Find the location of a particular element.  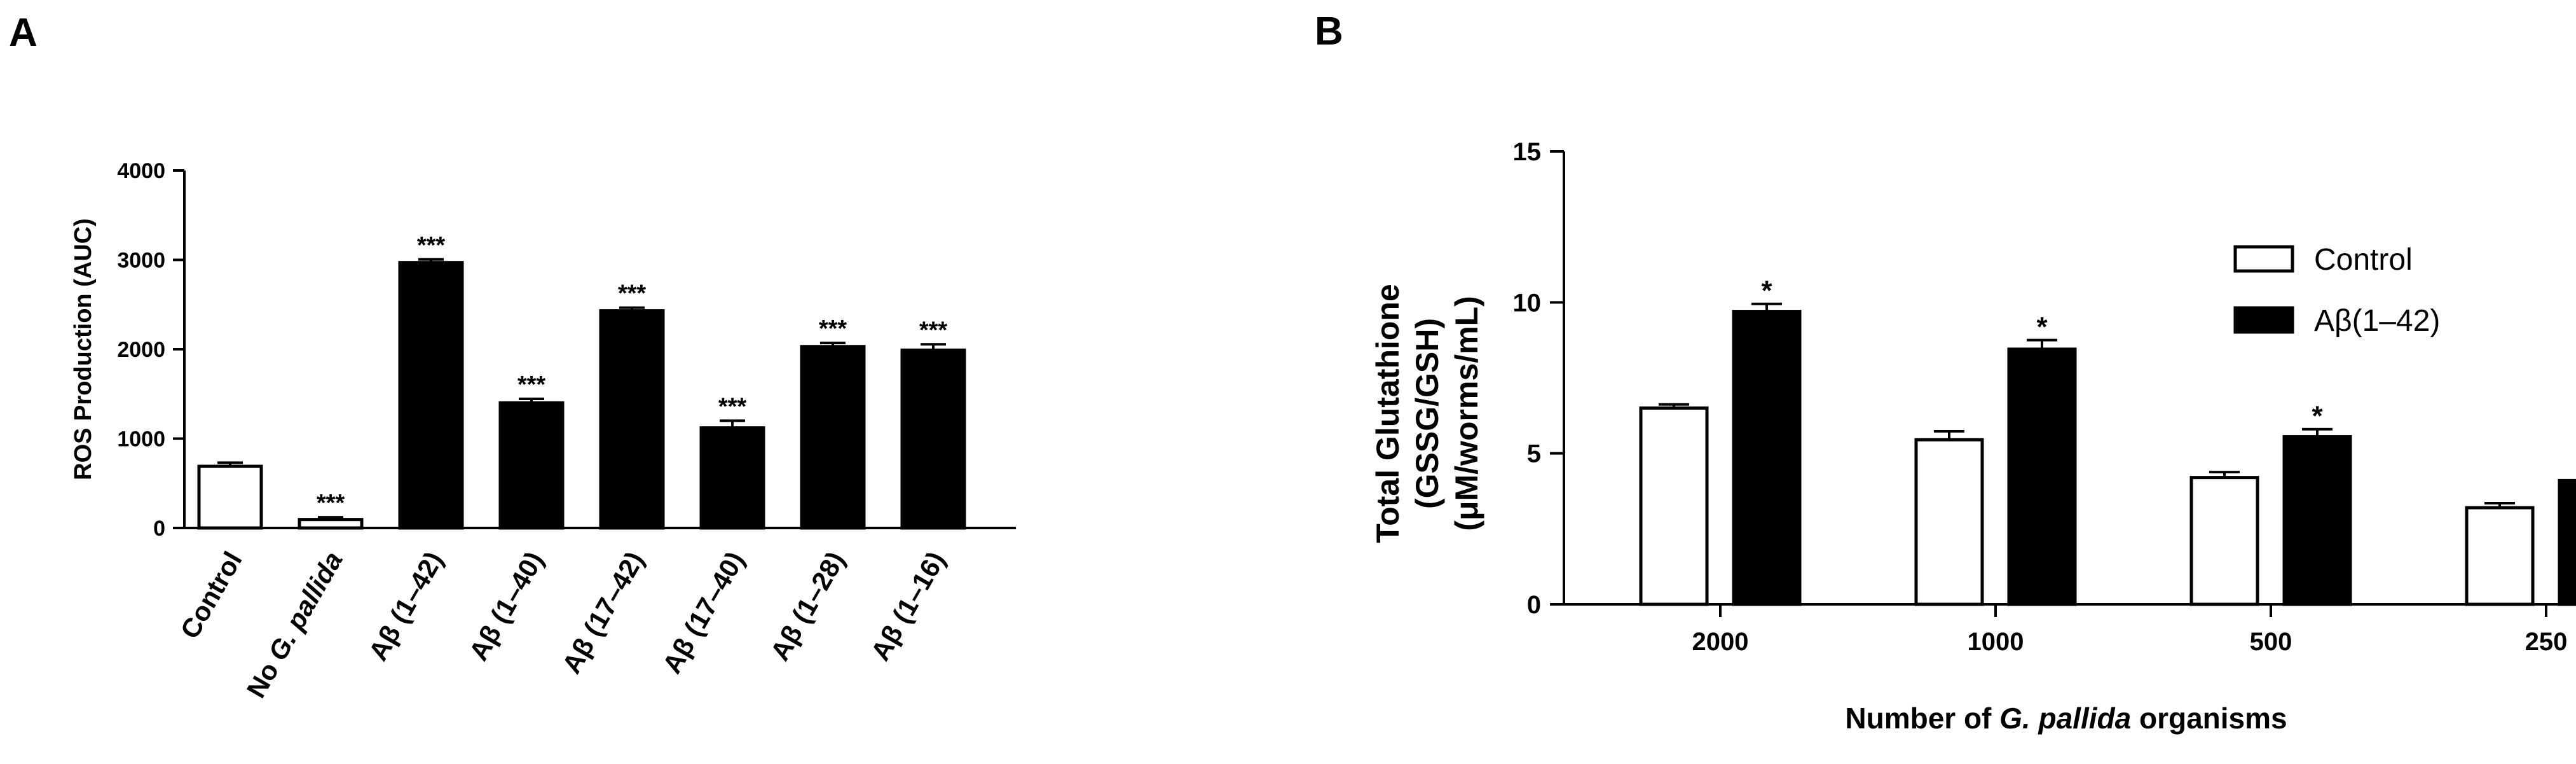

panel-b-error-bars is located at coordinates (2087, 405).